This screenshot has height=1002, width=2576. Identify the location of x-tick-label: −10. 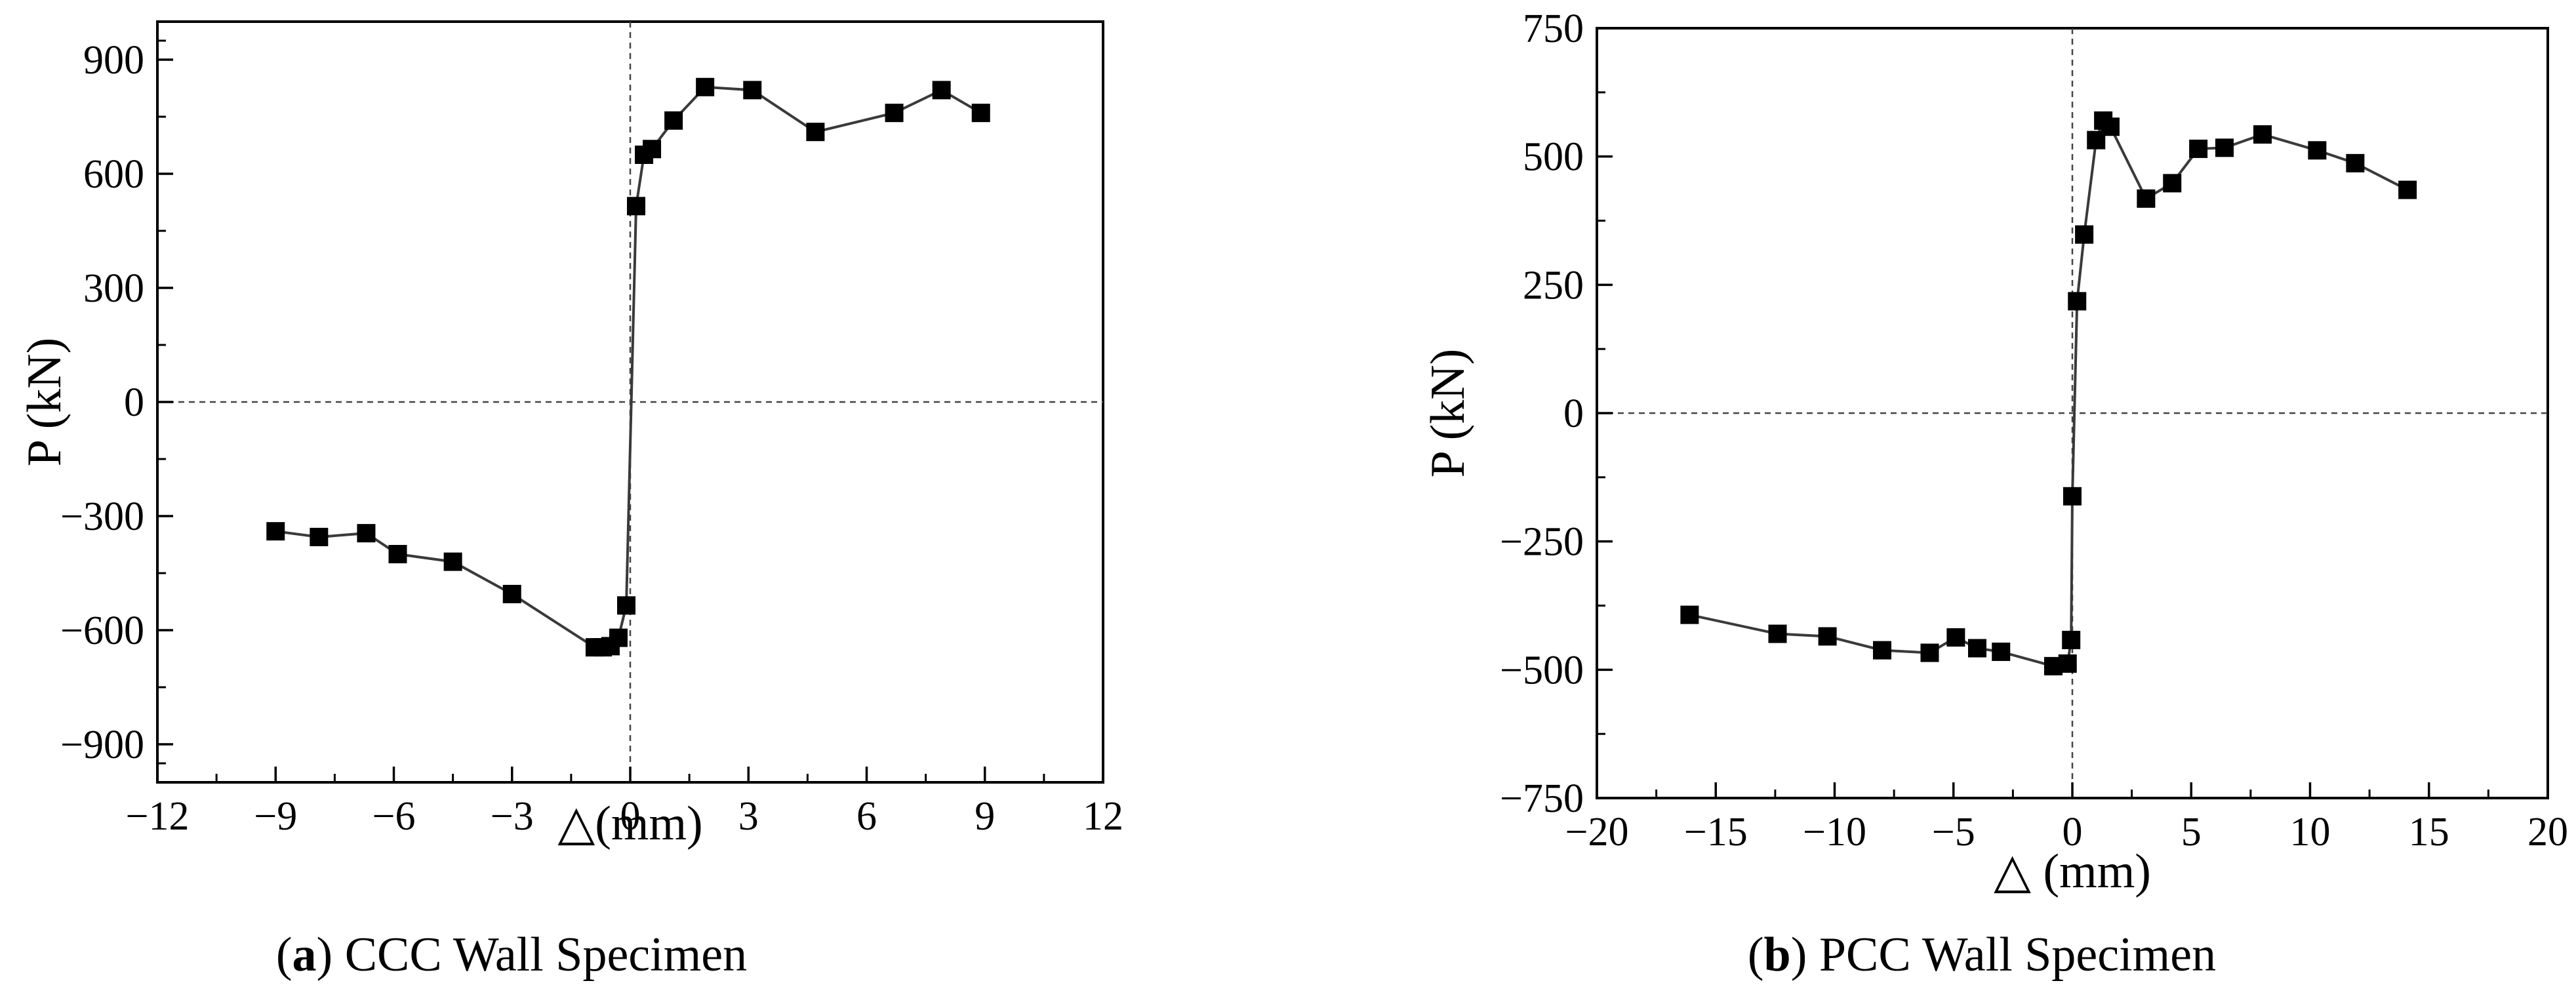
(1834, 832).